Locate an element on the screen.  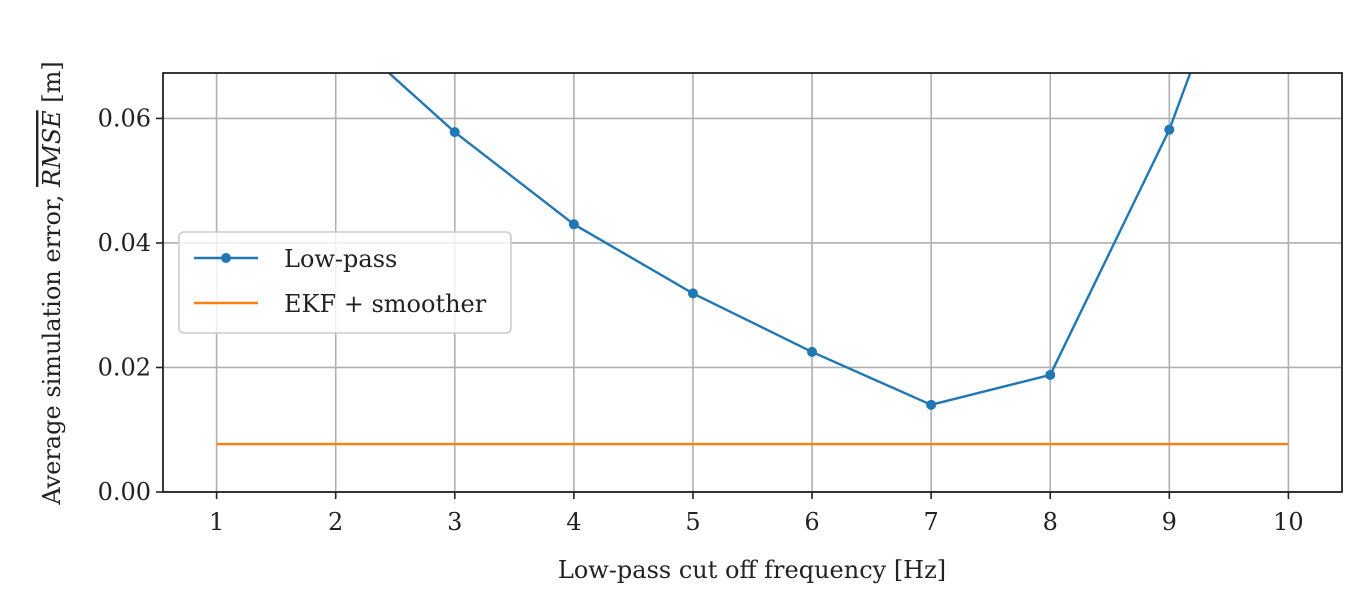
x-tick-label: 6 is located at coordinates (811, 522).